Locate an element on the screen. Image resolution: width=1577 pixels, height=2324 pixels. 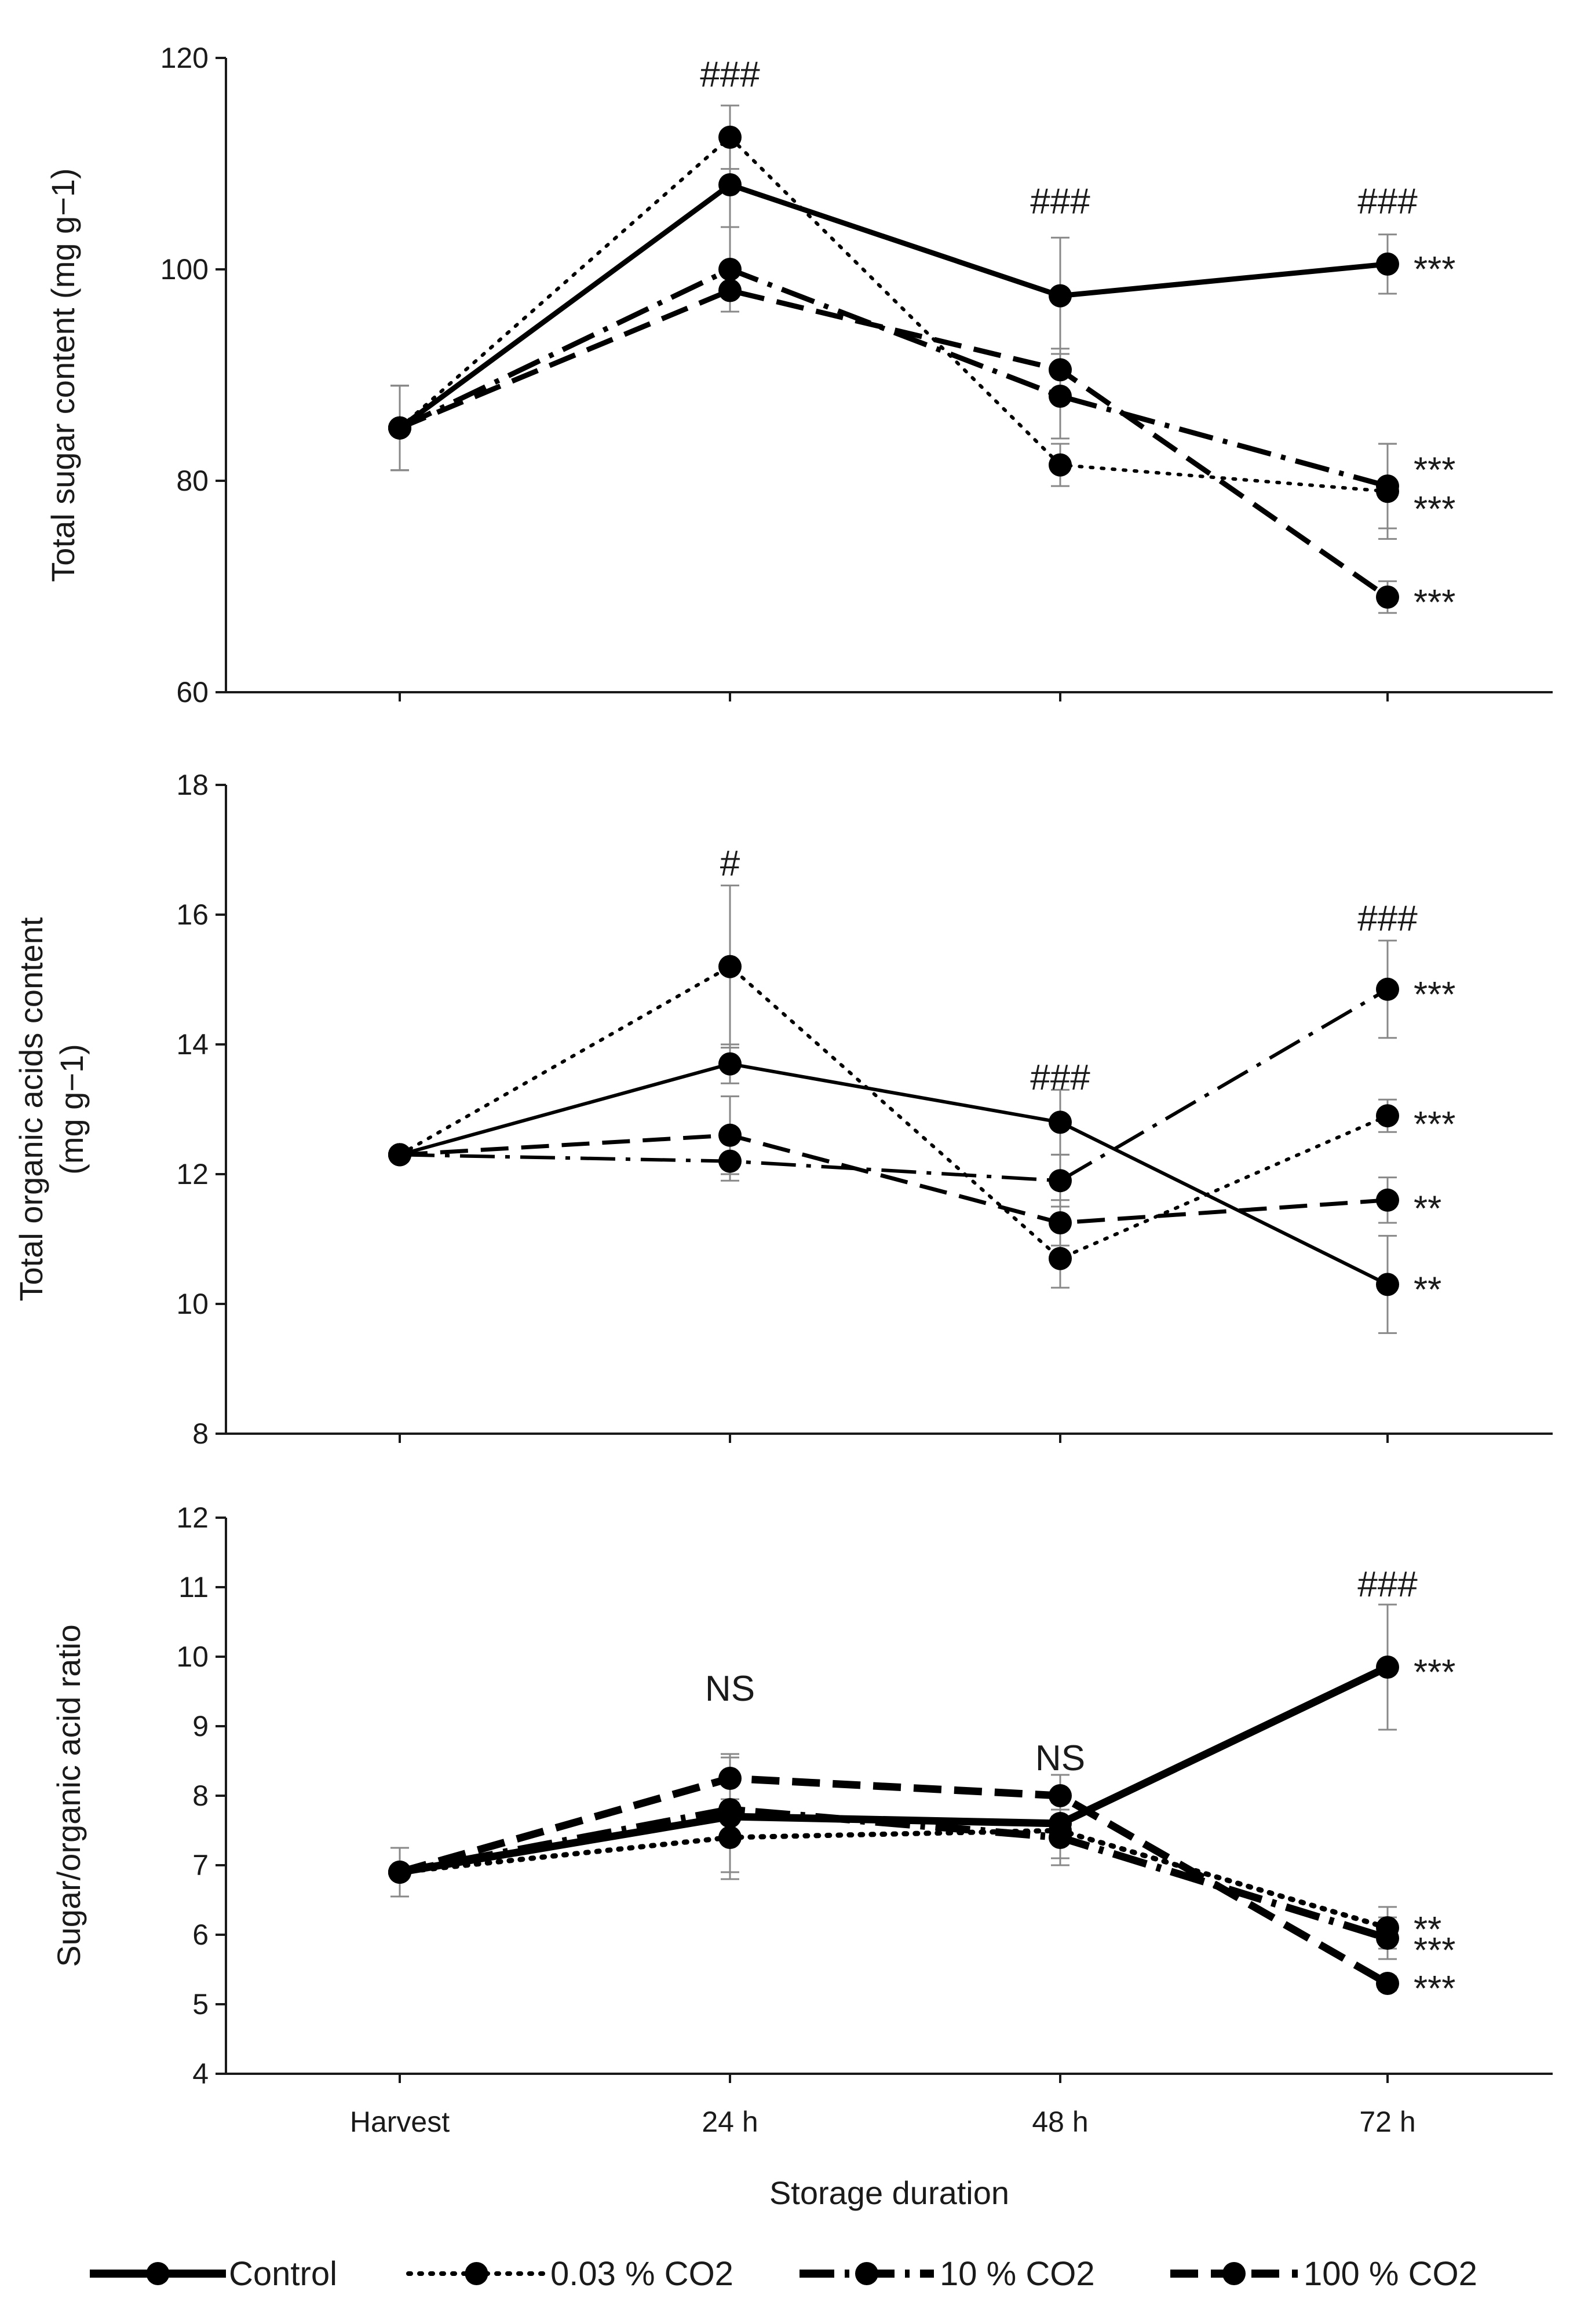
legend-item: 100 % CO2 is located at coordinates (1323, 2274).